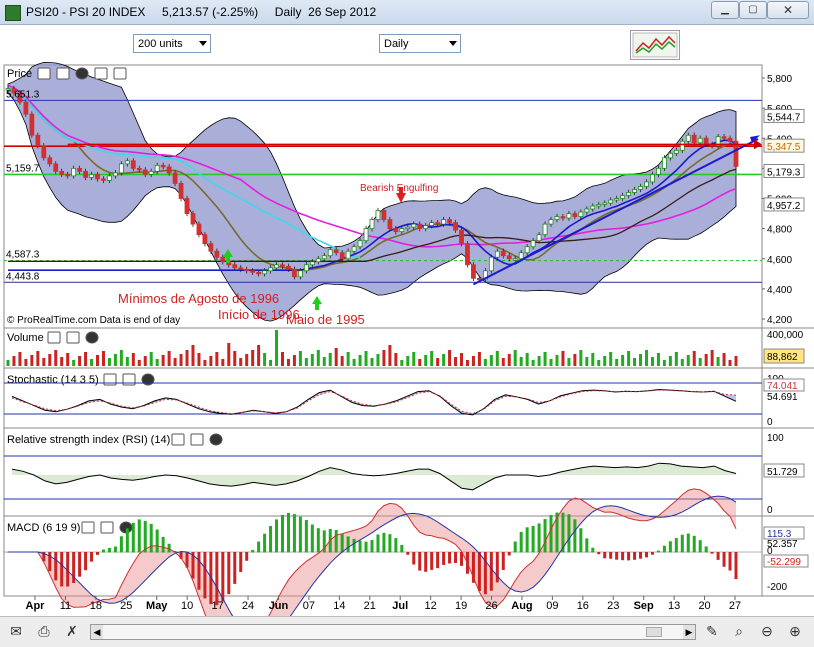 Image resolution: width=814 pixels, height=647 pixels. I want to click on x-tick-label: 23, so click(613, 606).